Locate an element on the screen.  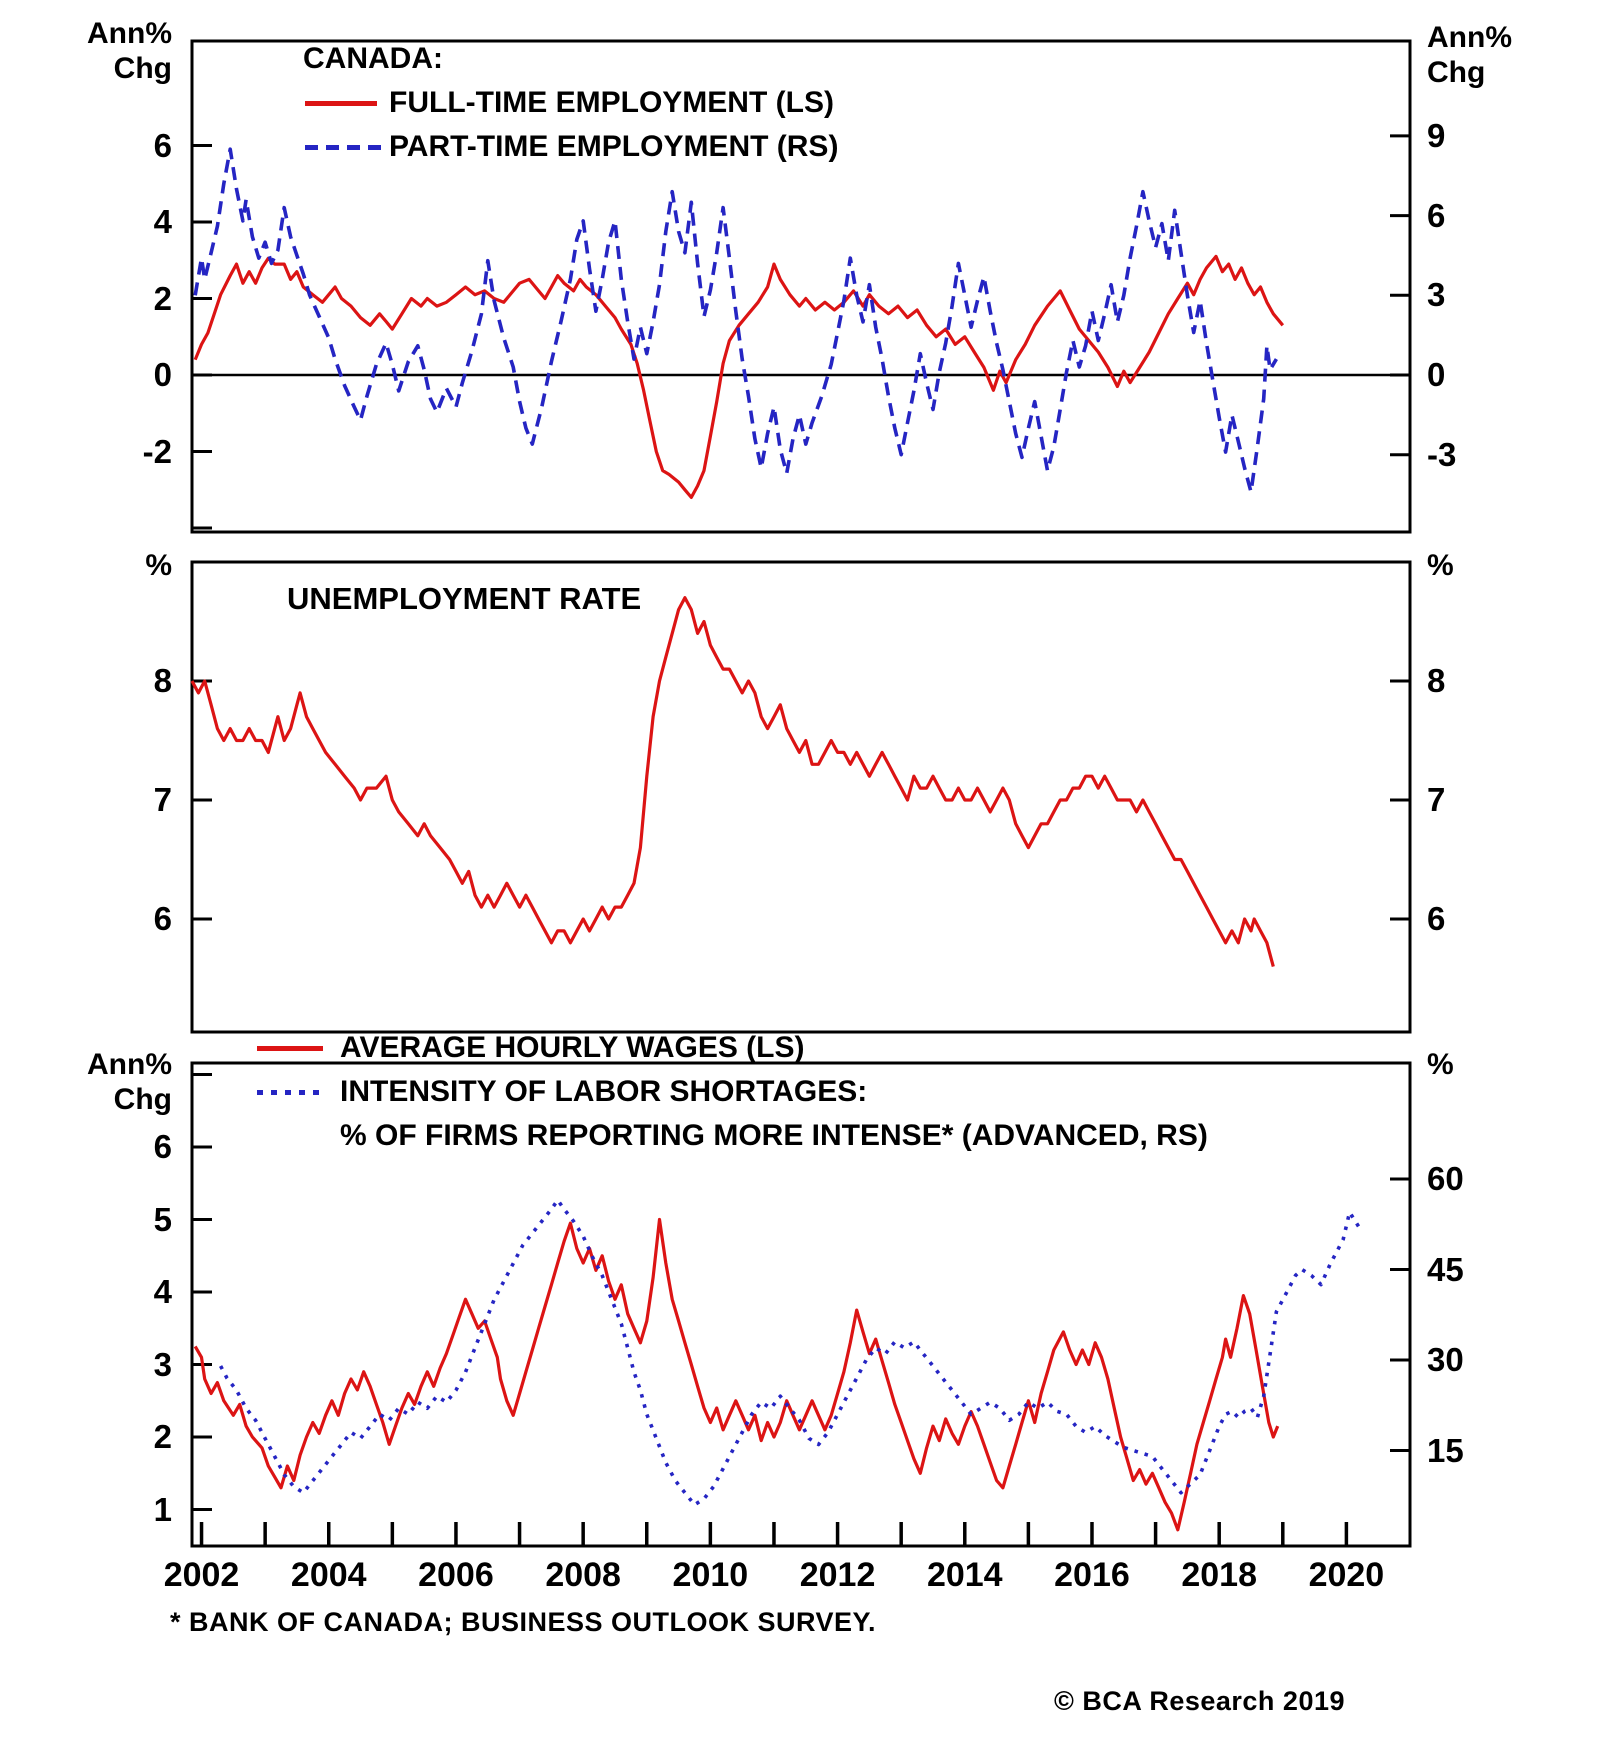
middle-right-tick-label: 8 is located at coordinates (1436, 680).